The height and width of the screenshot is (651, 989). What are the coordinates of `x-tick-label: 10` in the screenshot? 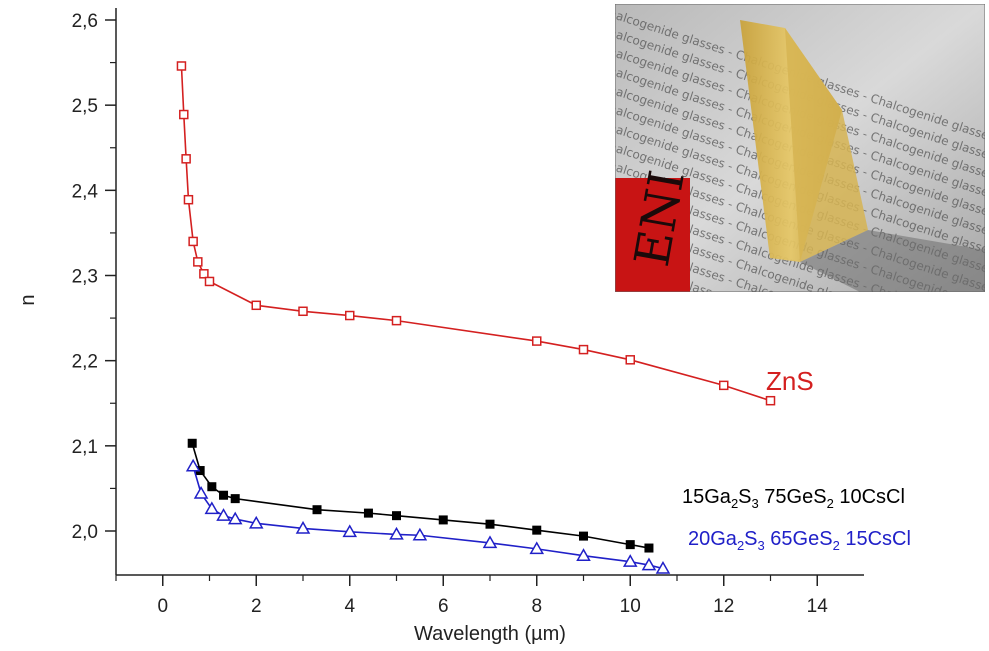 It's located at (630, 606).